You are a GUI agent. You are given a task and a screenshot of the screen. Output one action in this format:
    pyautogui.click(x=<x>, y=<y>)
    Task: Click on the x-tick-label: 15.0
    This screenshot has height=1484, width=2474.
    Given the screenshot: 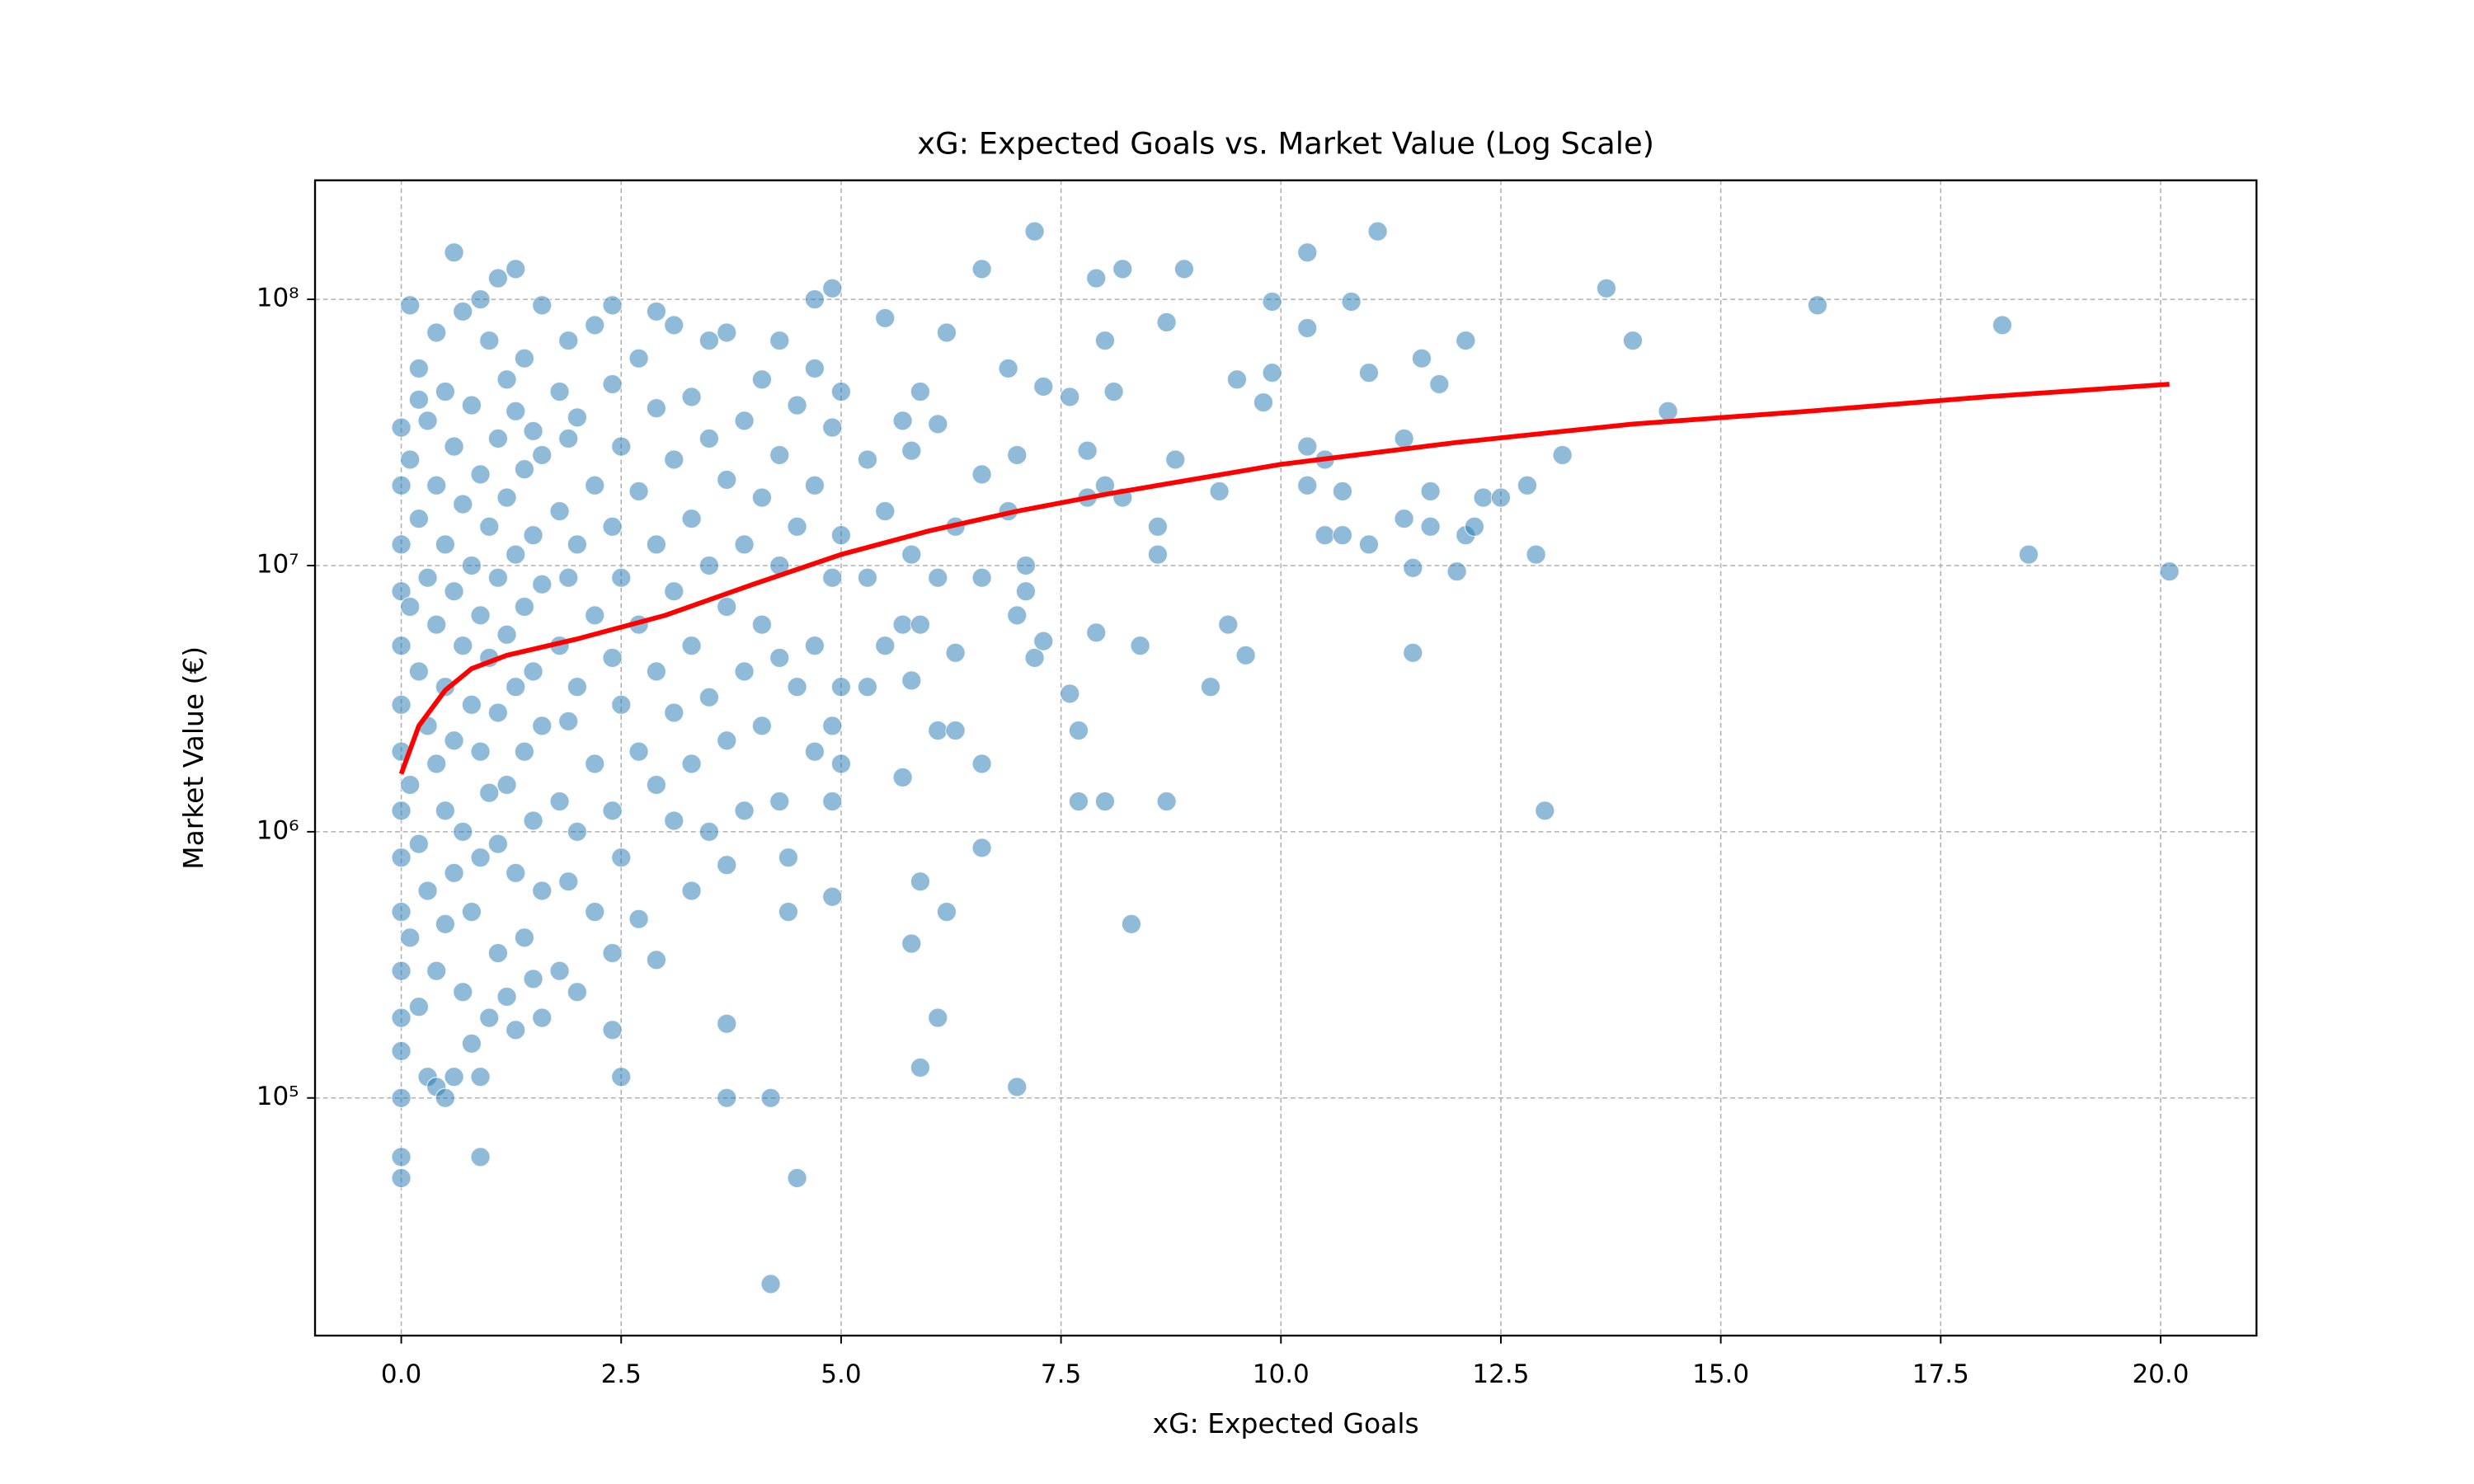 What is the action you would take?
    pyautogui.click(x=1720, y=1374)
    